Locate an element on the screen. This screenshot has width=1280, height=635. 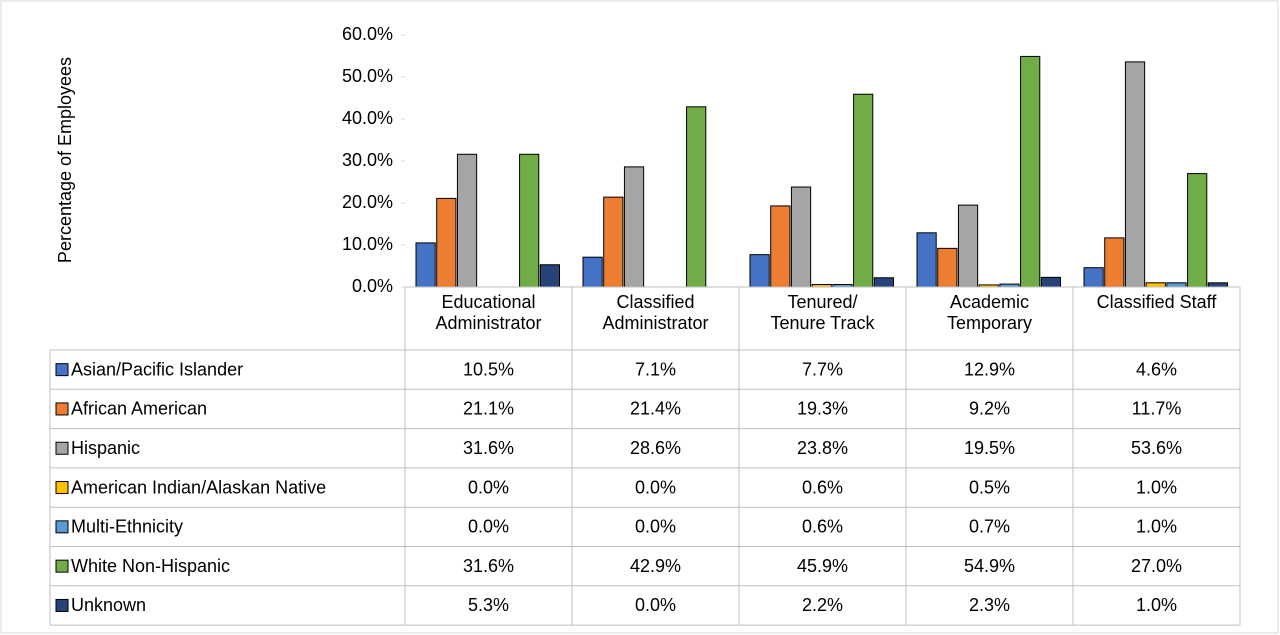
data-label: 12.9% is located at coordinates (989, 369).